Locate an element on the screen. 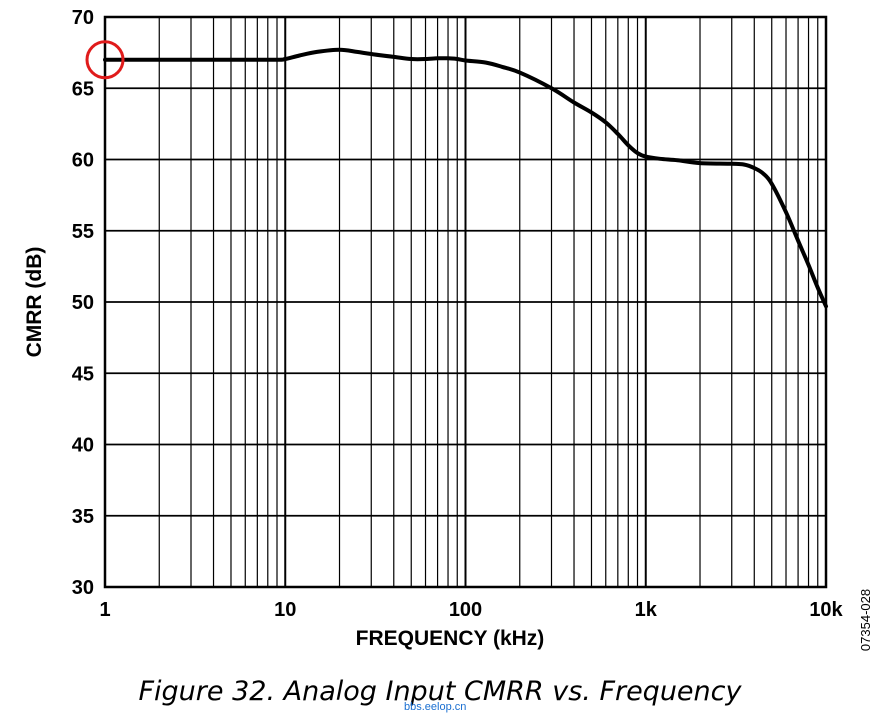 This screenshot has height=718, width=880. watermark-text: bbs.eelop.cn is located at coordinates (435, 707).